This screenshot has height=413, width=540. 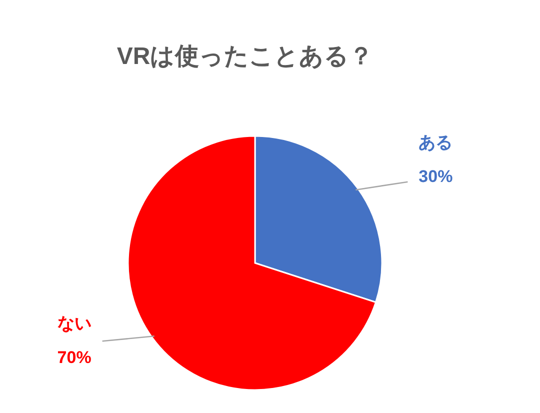 I want to click on data-label: 30%, so click(x=435, y=176).